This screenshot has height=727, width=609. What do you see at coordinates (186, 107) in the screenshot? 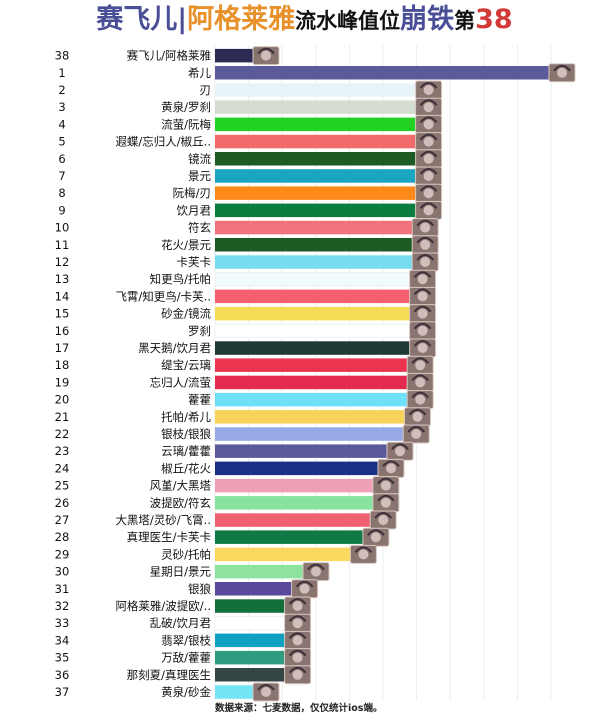
I see `category-label: 黄泉/罗刹` at bounding box center [186, 107].